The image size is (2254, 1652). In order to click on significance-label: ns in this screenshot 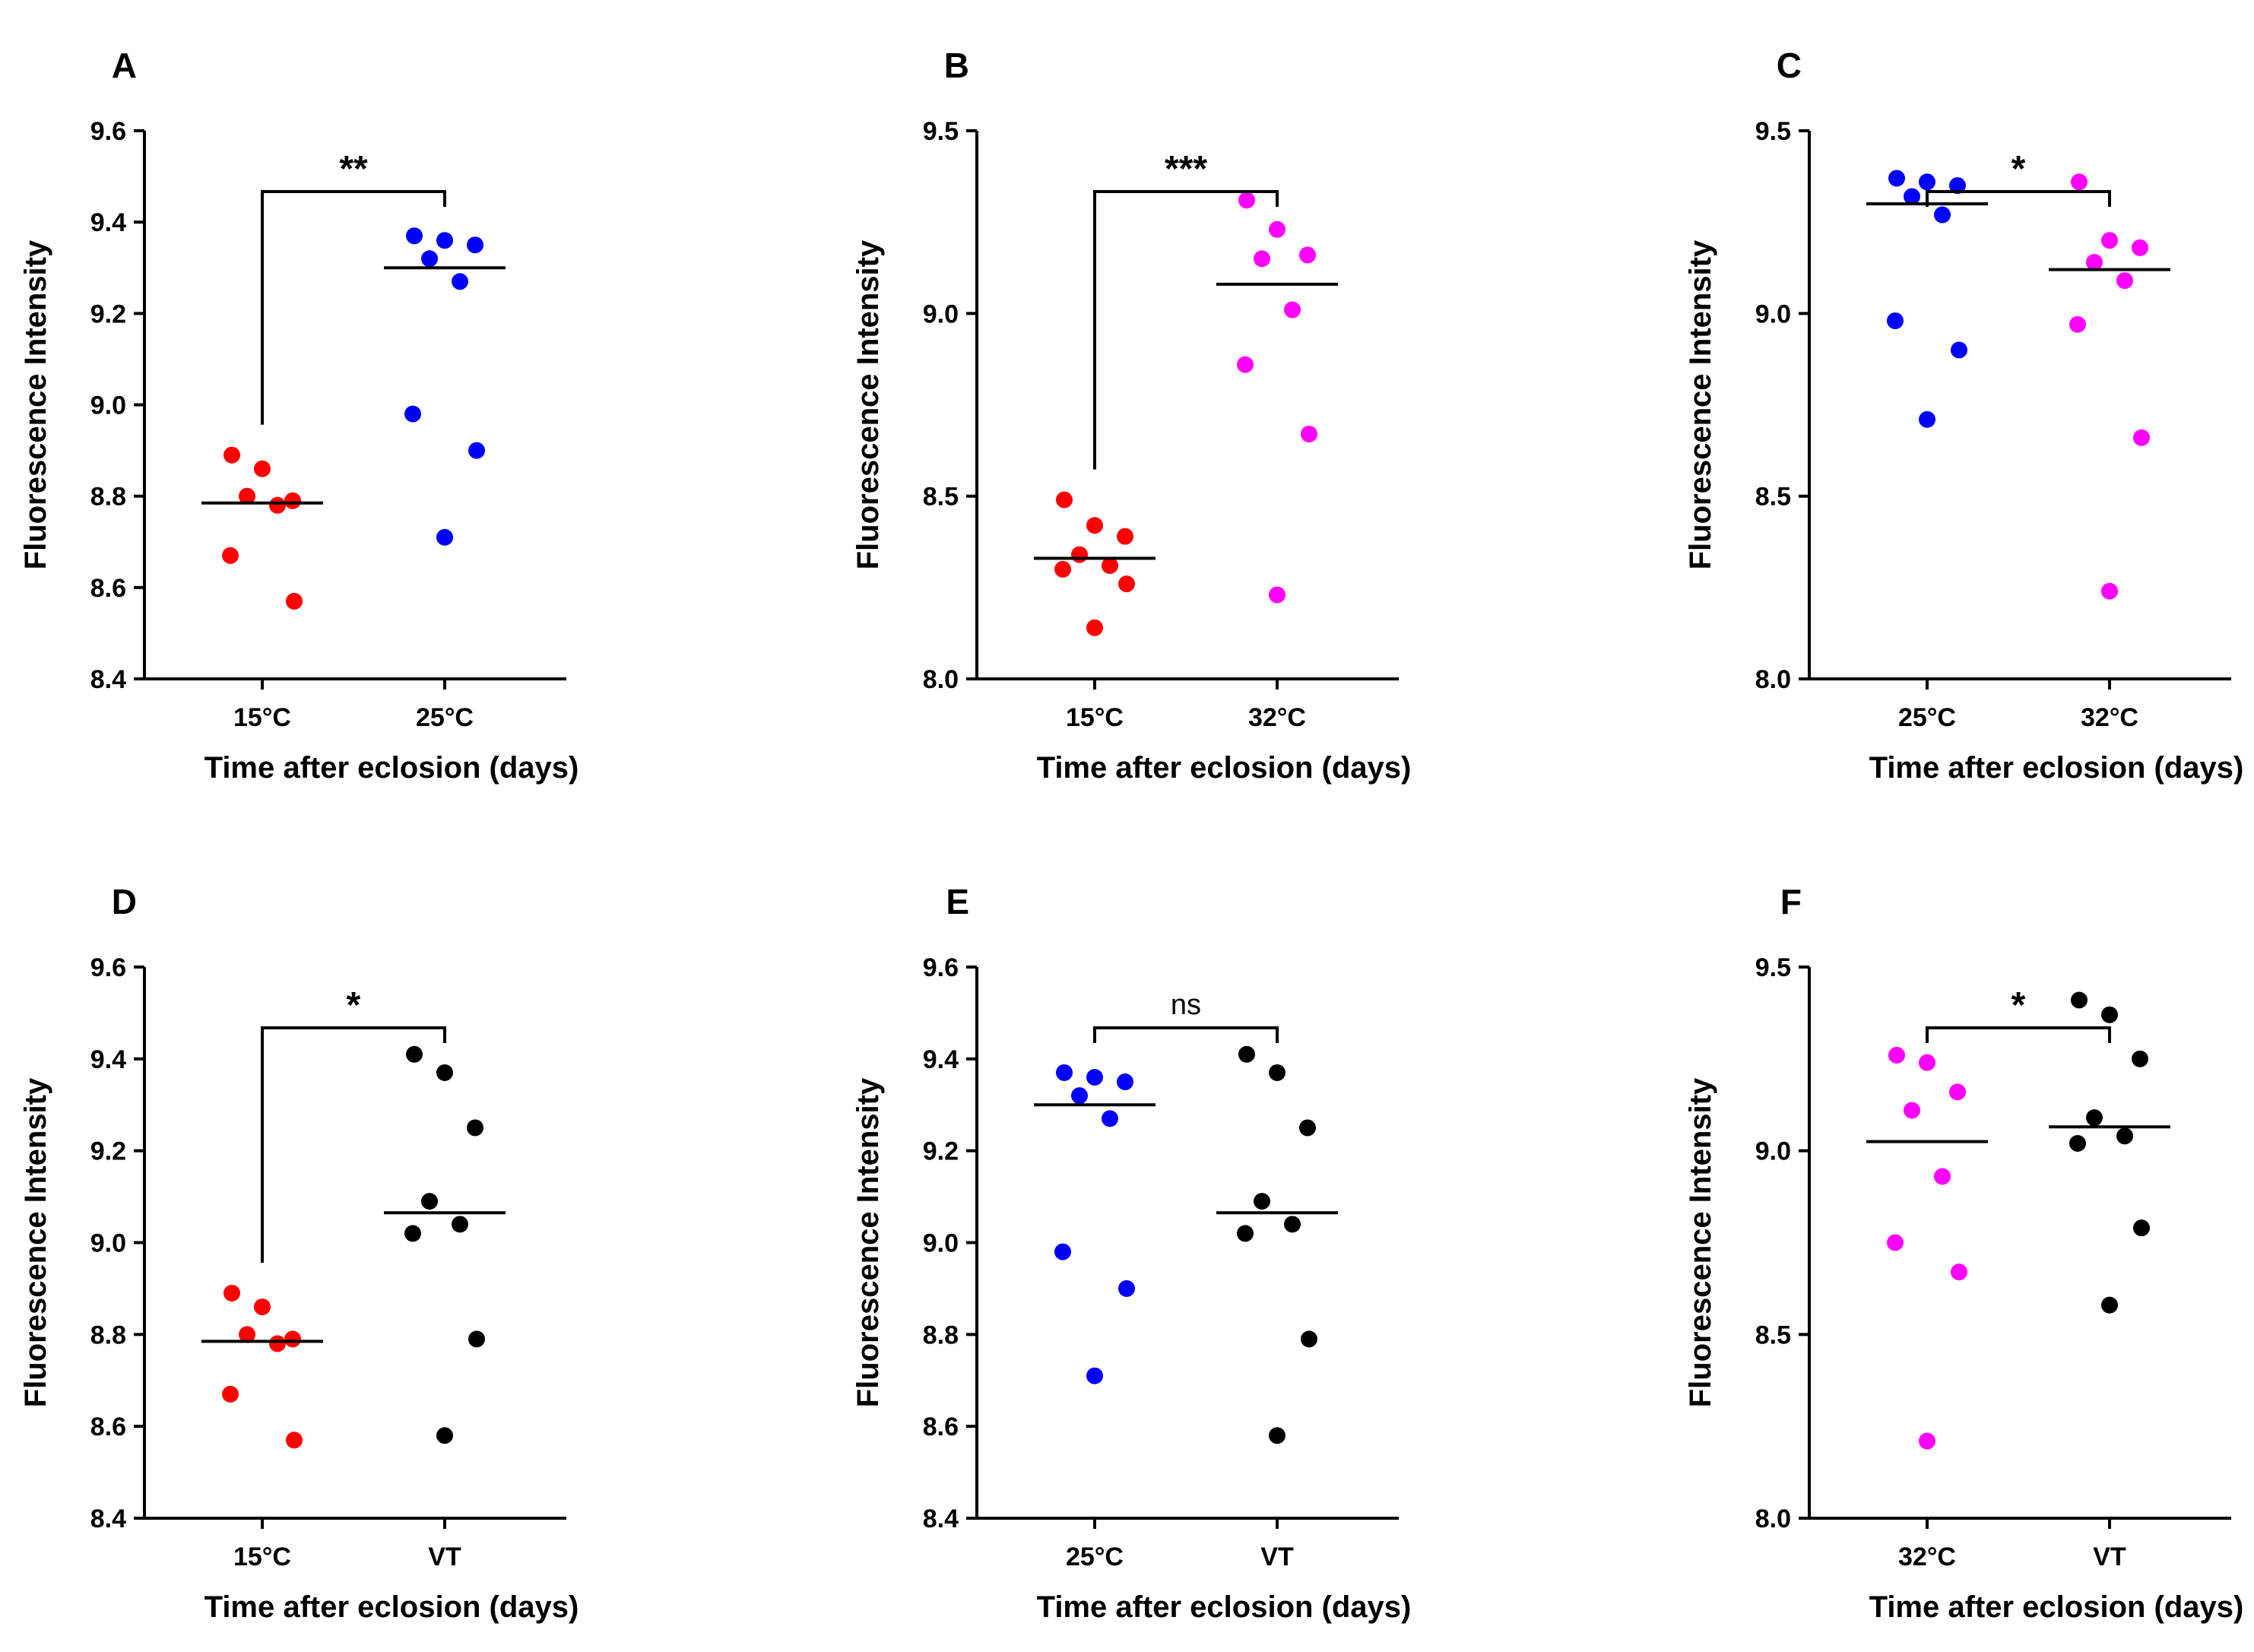, I will do `click(1186, 1005)`.